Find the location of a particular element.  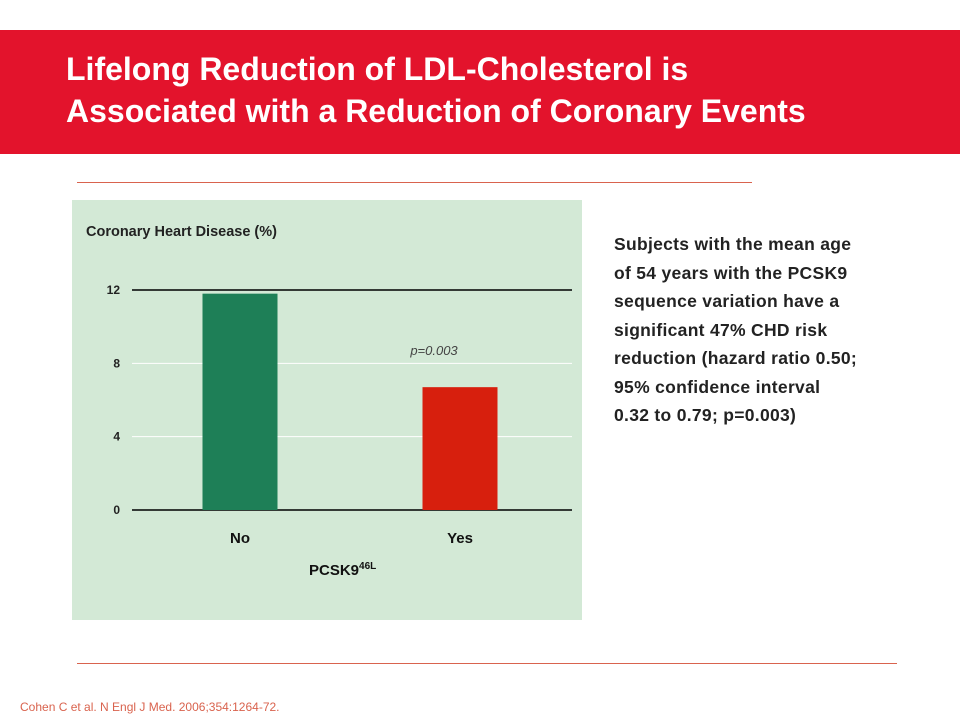

top-divider is located at coordinates (414, 182).